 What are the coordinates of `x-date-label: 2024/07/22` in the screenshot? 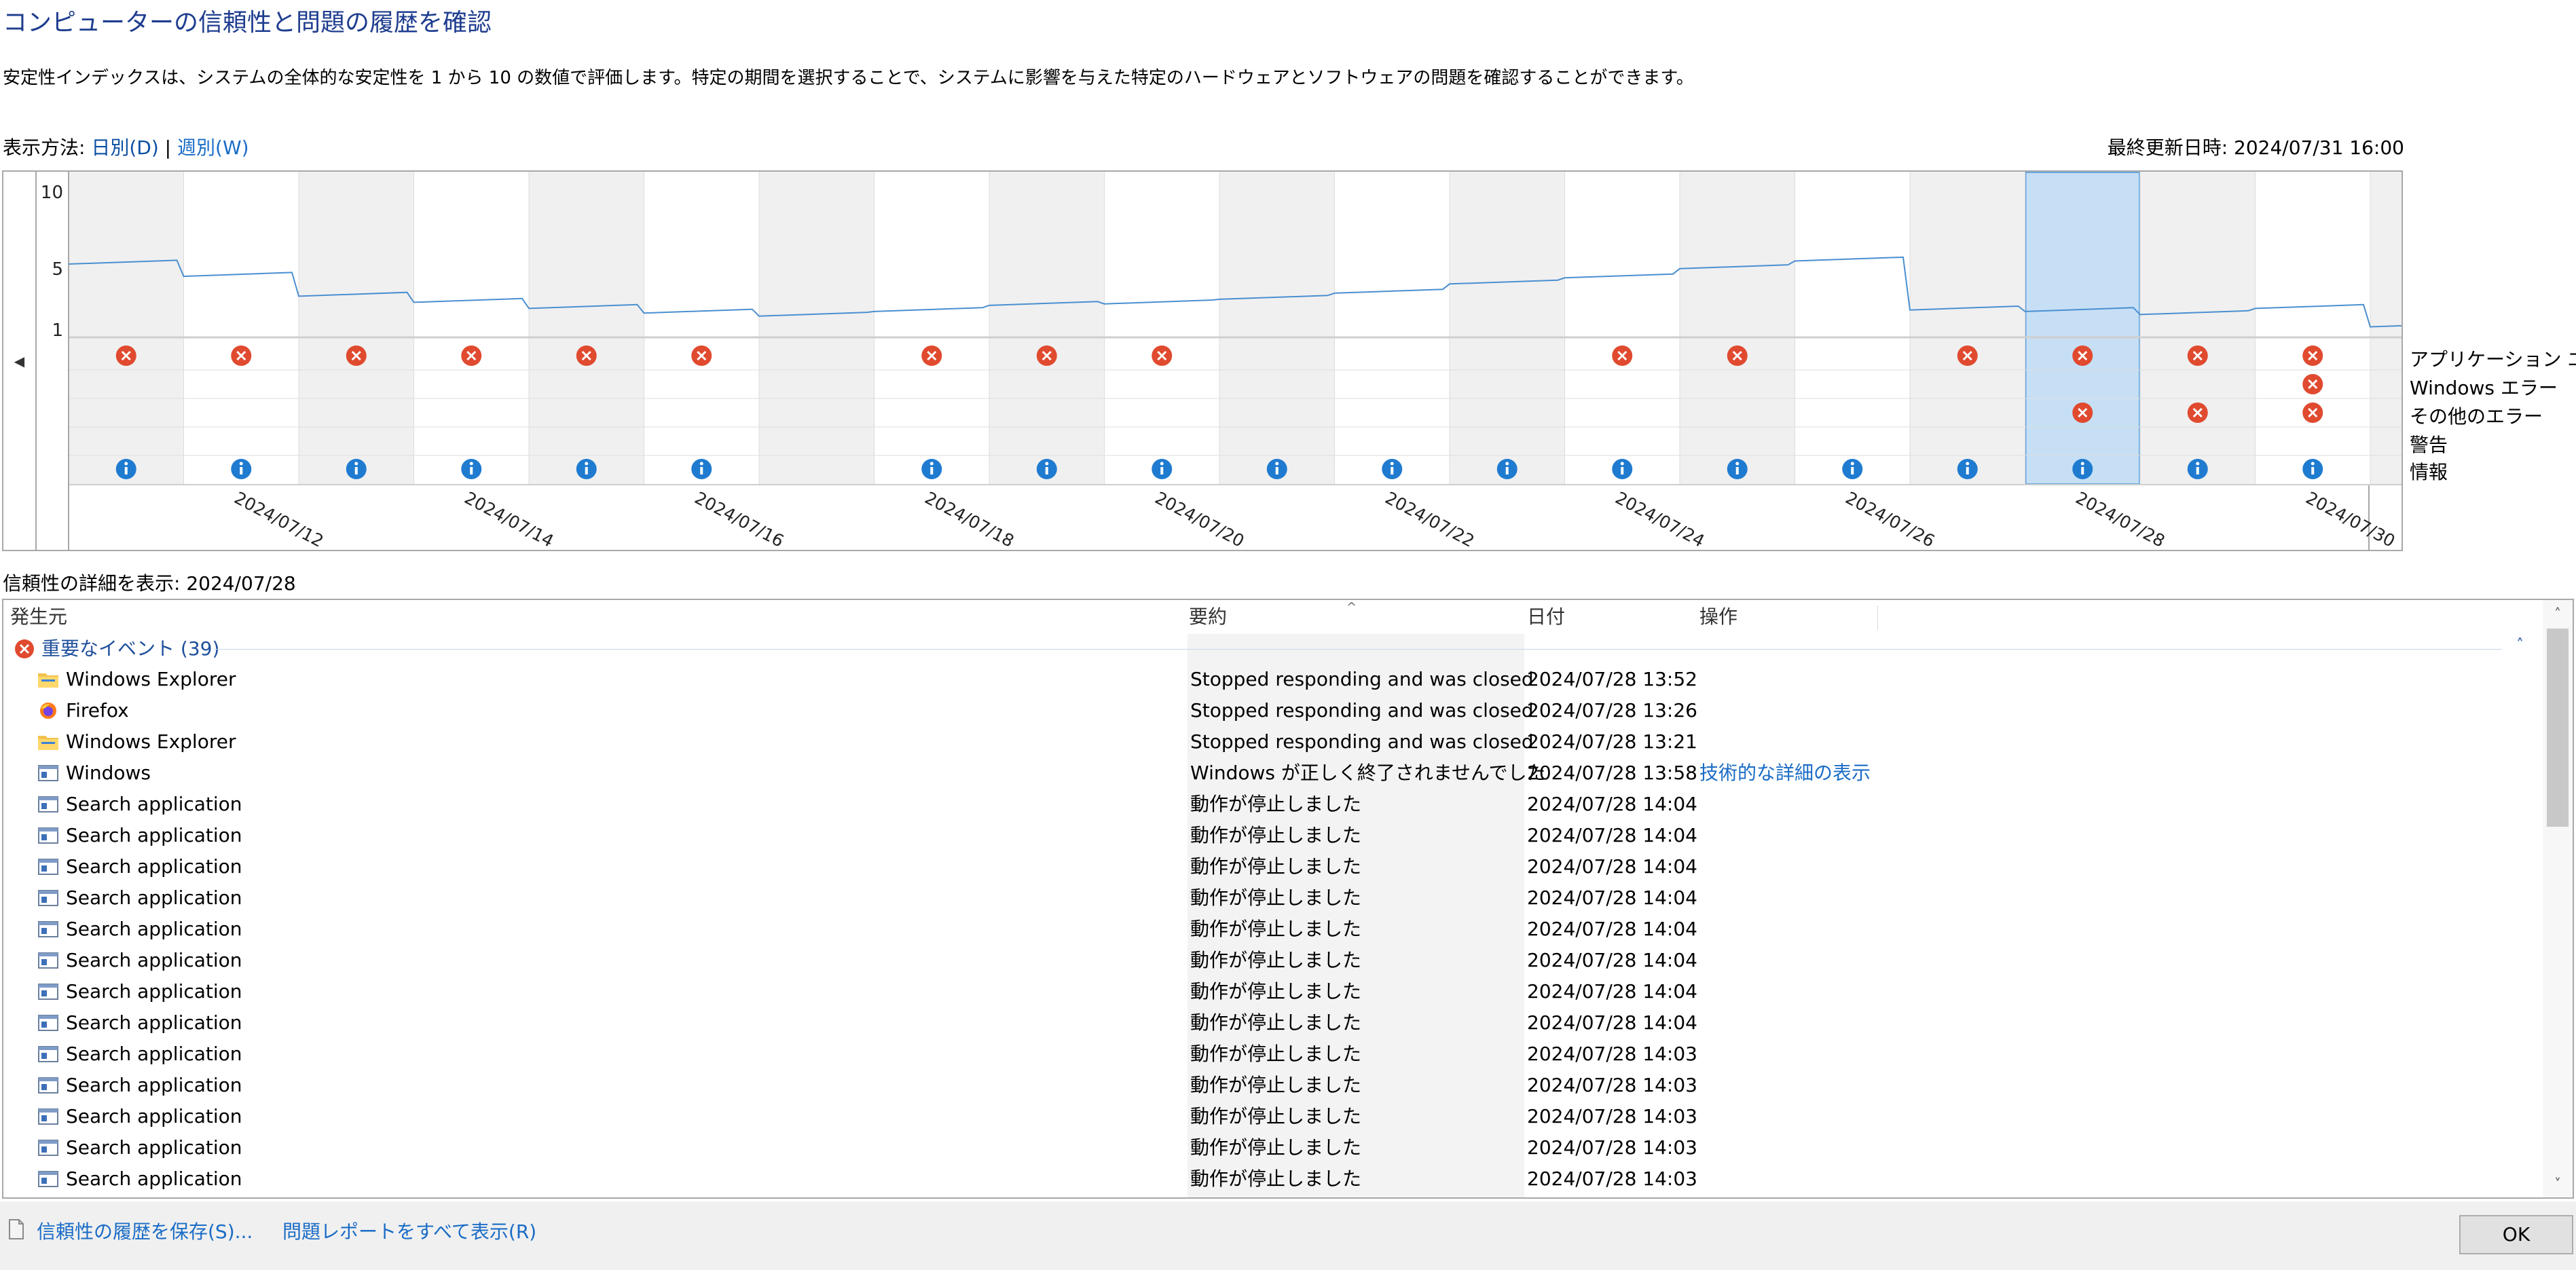 It's located at (1430, 519).